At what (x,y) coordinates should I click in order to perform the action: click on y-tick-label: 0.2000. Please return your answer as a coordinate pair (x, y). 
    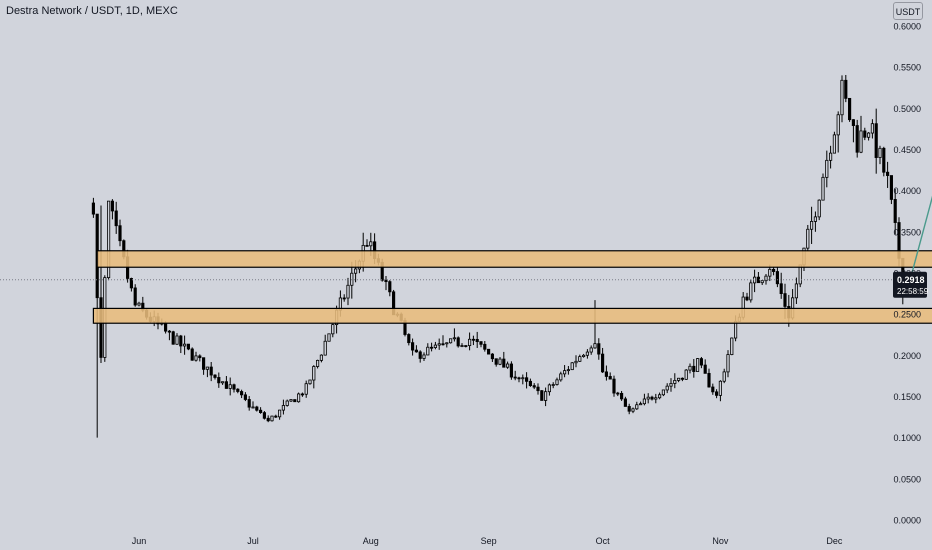
    Looking at the image, I should click on (907, 356).